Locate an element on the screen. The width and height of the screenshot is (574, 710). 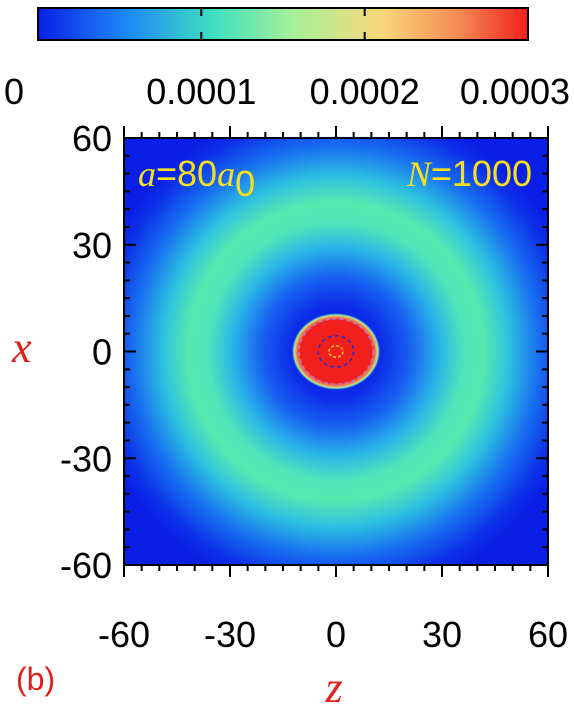
colorbar: 0 0.0001 0.0002 0.0003 is located at coordinates (287, 59).